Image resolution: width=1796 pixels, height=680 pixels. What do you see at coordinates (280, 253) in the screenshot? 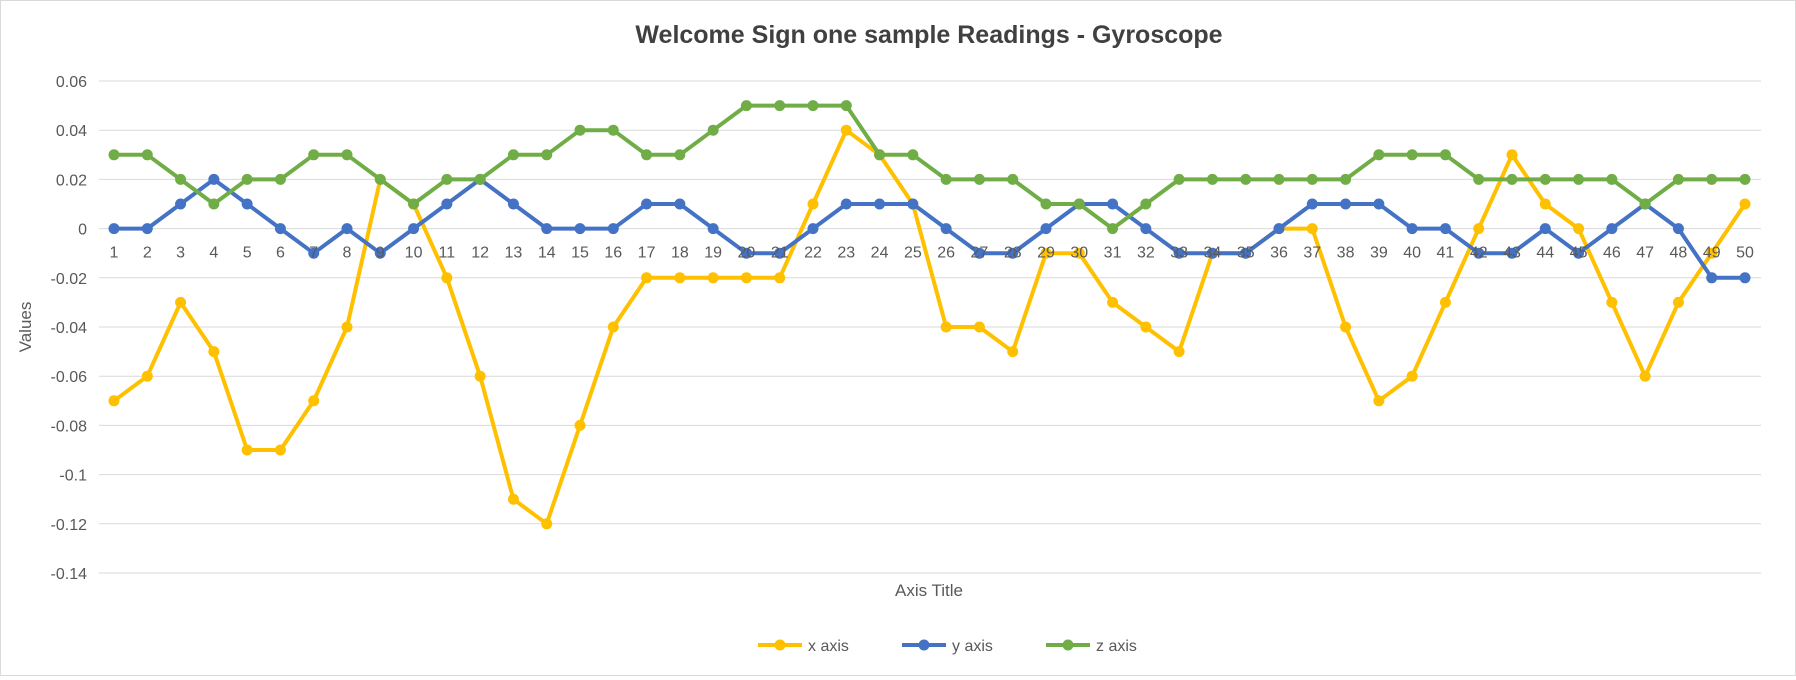
I see `x-tick-label: 6` at bounding box center [280, 253].